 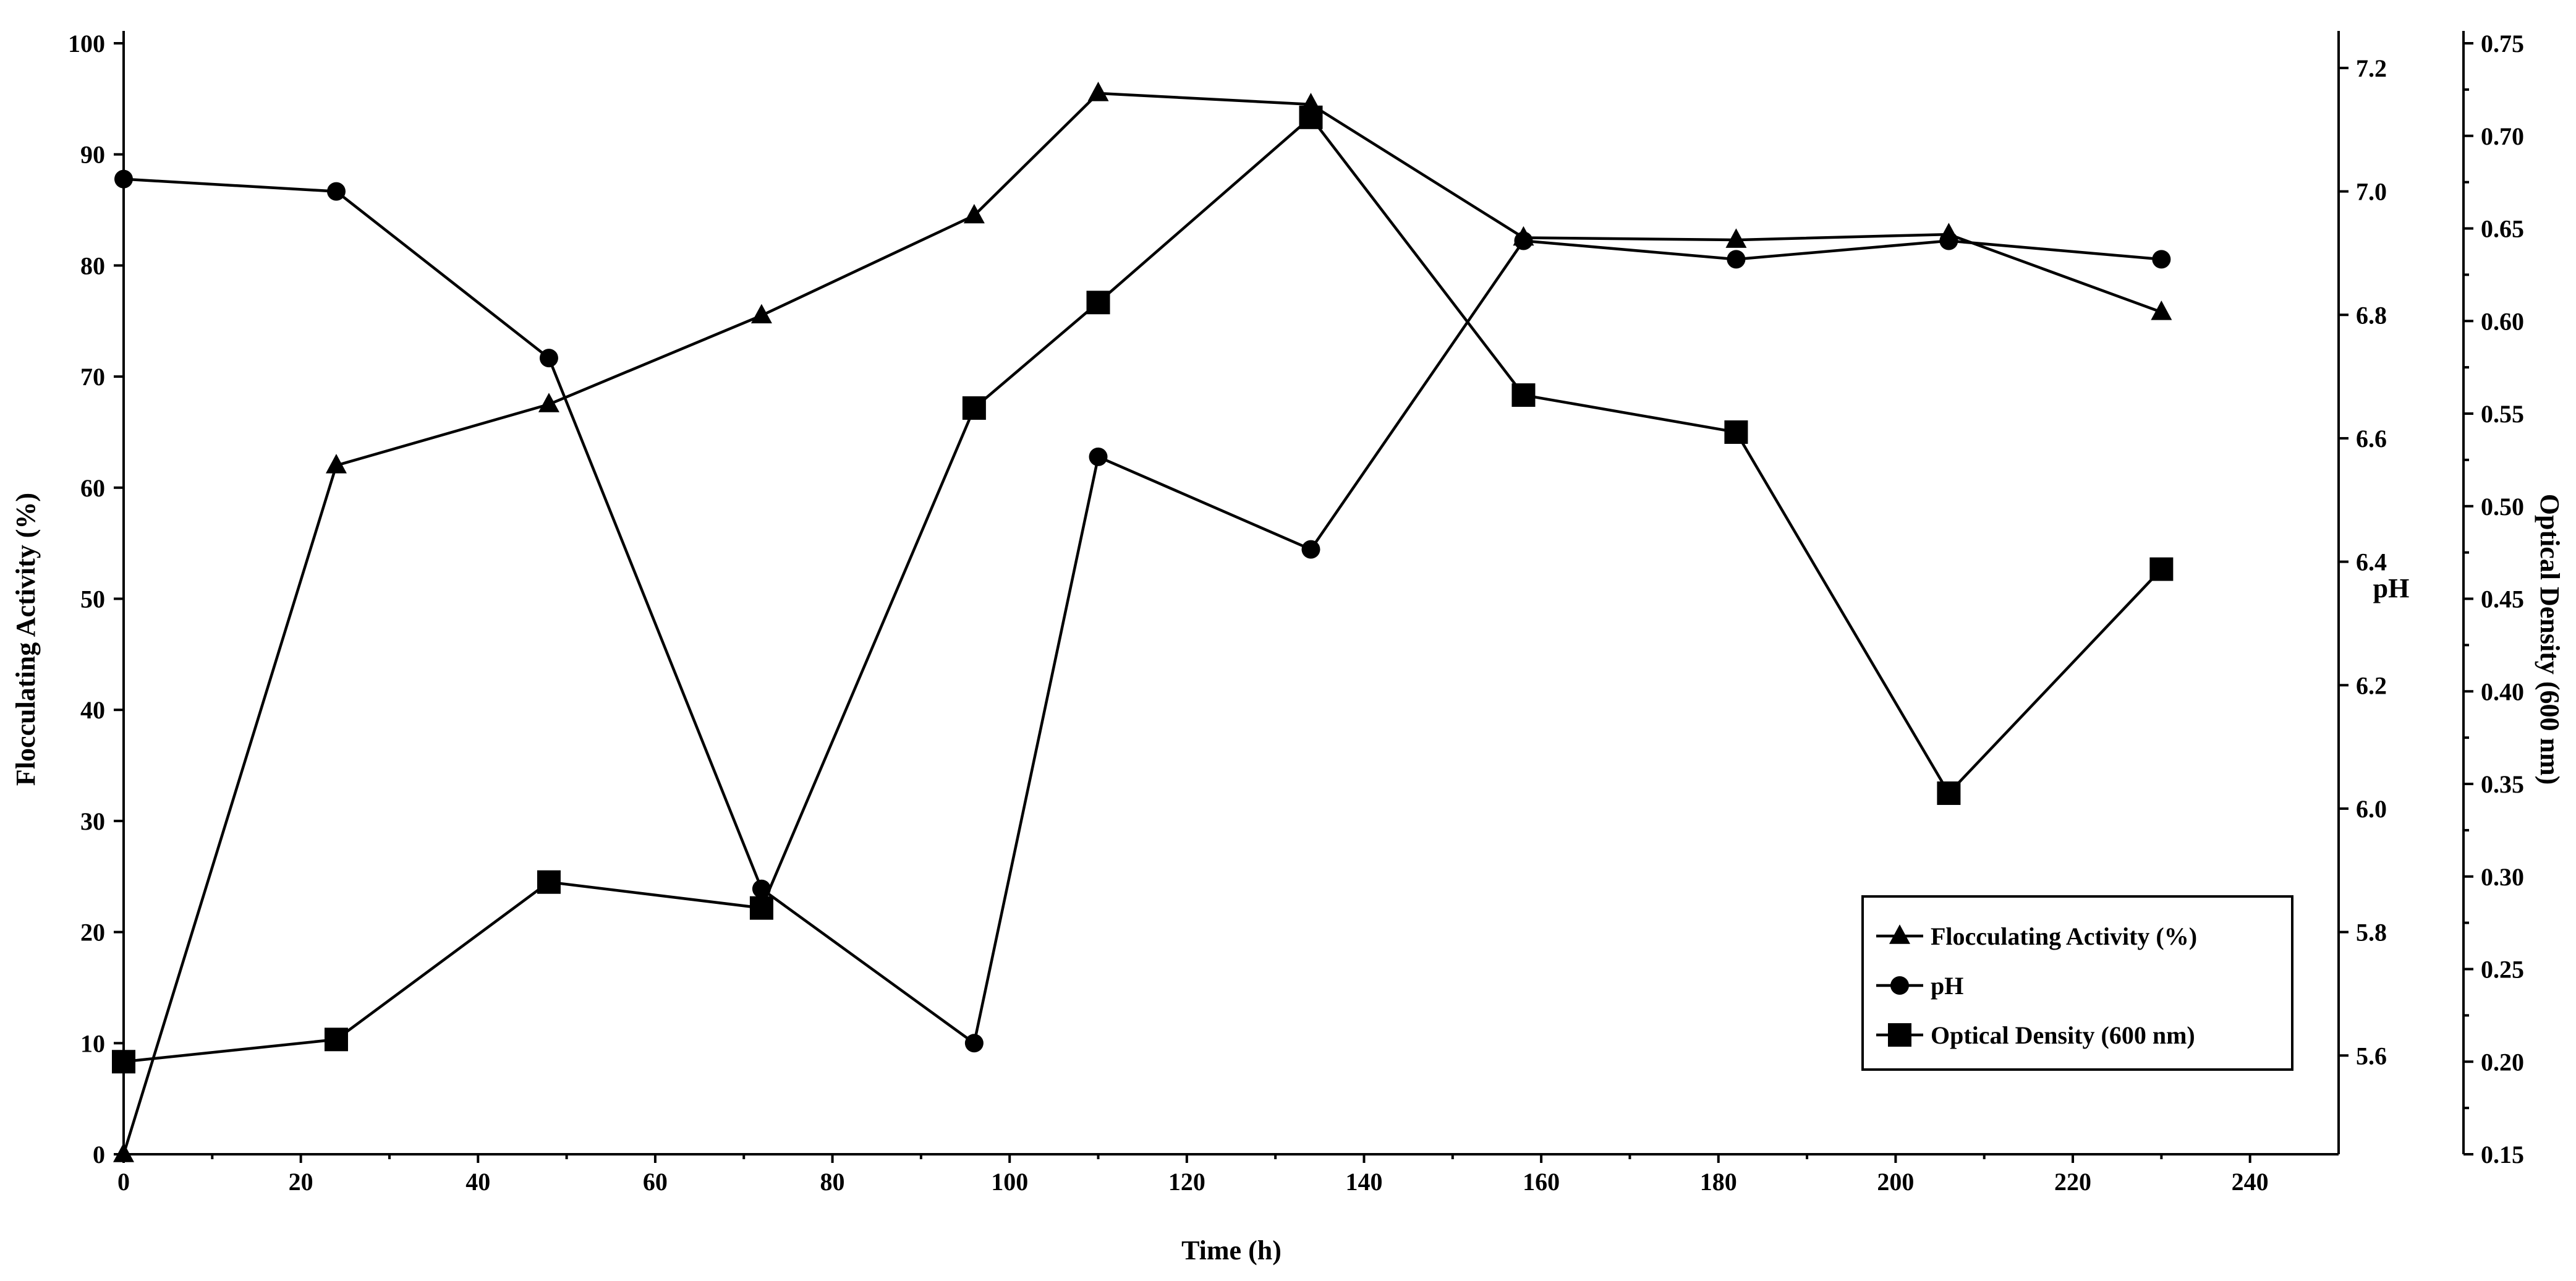 What do you see at coordinates (92, 488) in the screenshot?
I see `y-left-tick-label: 60` at bounding box center [92, 488].